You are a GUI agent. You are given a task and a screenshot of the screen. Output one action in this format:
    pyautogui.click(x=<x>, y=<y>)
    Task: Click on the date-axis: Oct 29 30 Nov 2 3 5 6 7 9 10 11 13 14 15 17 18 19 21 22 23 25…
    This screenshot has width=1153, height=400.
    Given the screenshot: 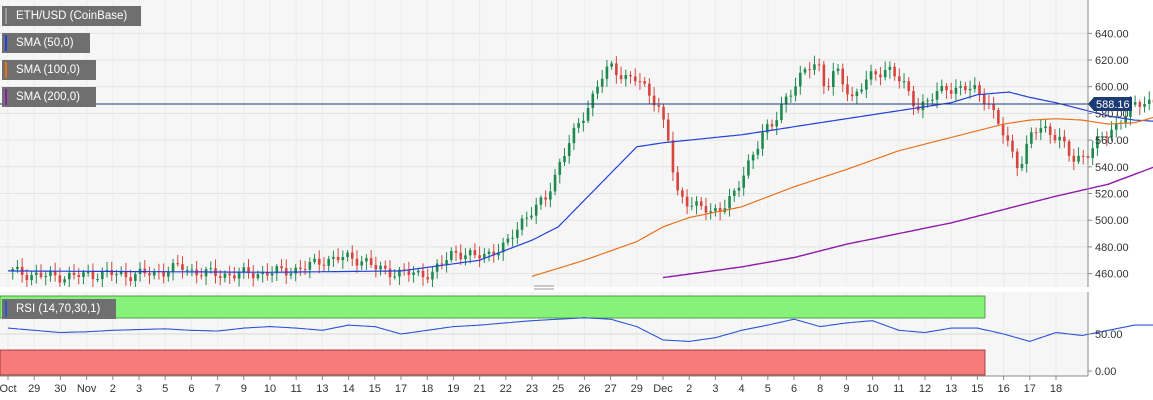 What is the action you would take?
    pyautogui.click(x=544, y=385)
    